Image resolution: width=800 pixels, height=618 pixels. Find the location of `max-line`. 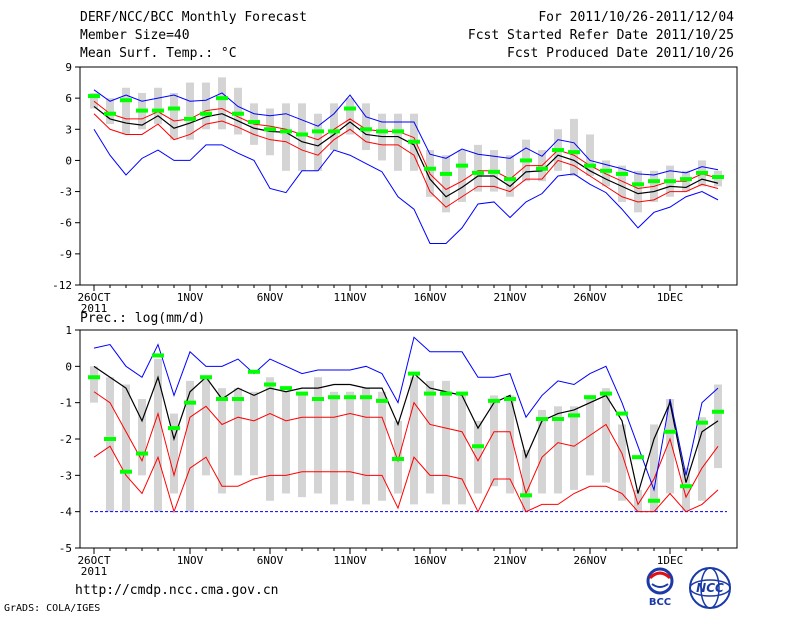

max-line is located at coordinates (406, 132).